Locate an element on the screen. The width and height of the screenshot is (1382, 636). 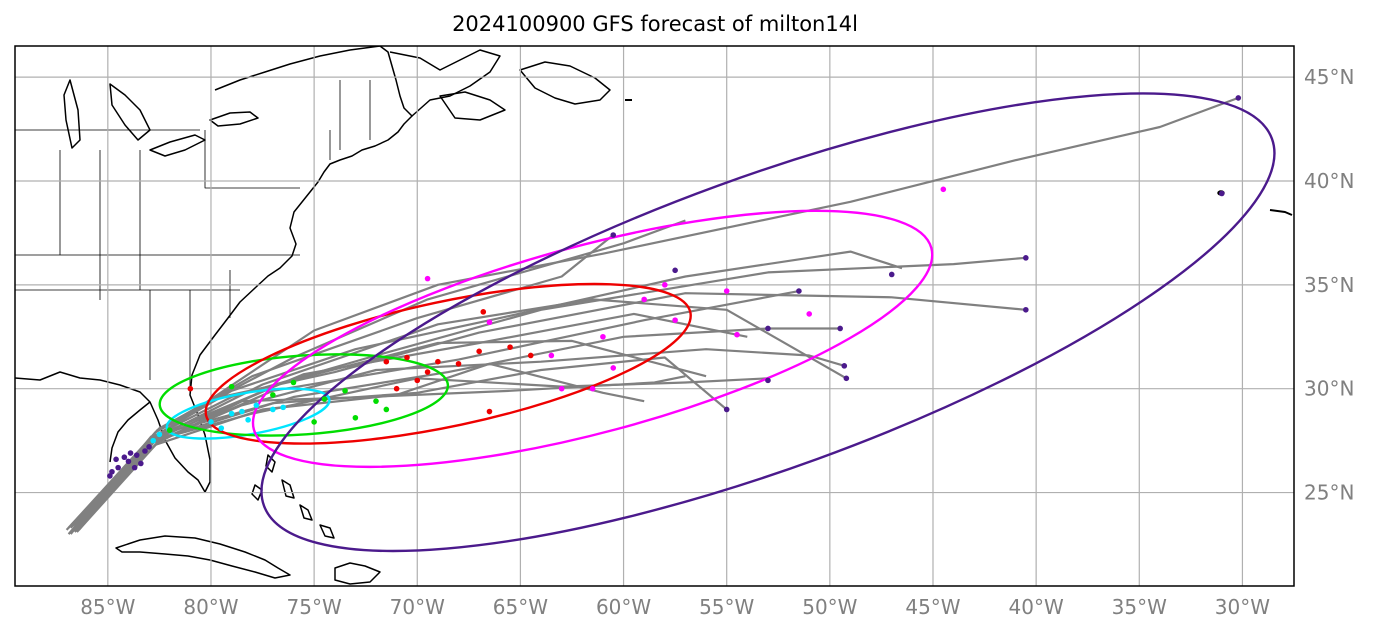
cuba is located at coordinates (203, 557).